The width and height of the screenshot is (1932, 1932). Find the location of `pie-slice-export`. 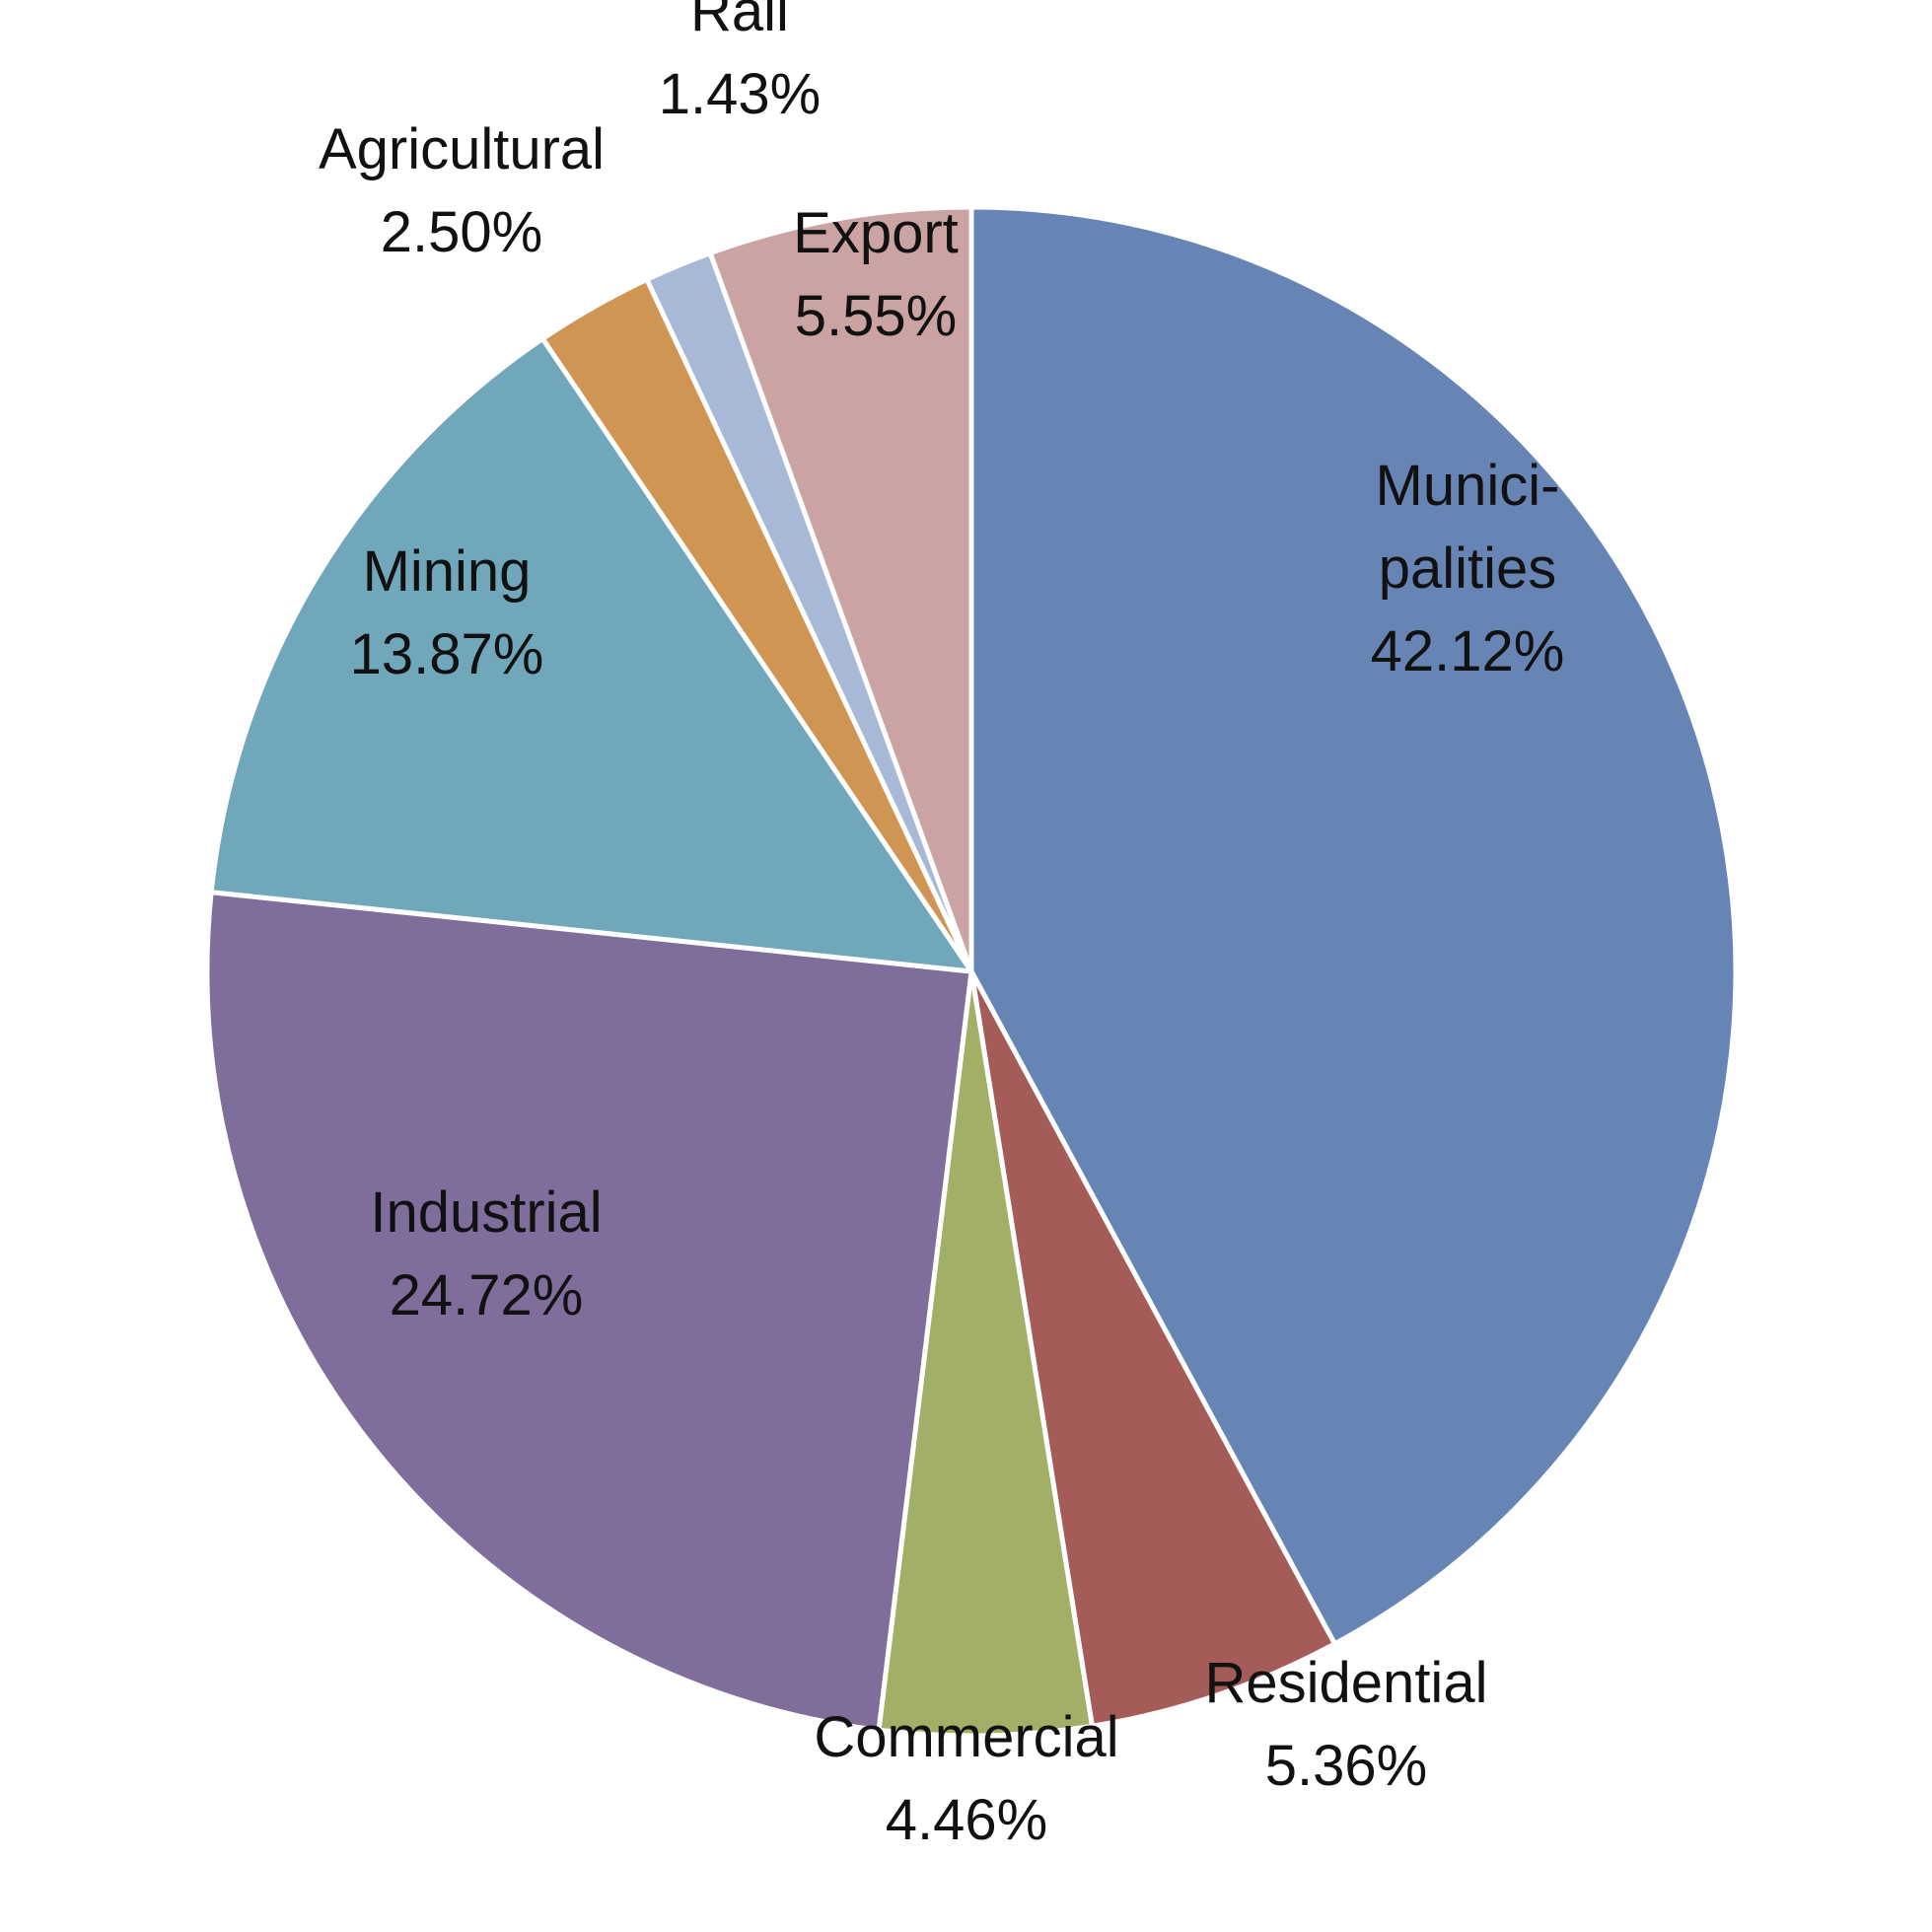

pie-slice-export is located at coordinates (840, 589).